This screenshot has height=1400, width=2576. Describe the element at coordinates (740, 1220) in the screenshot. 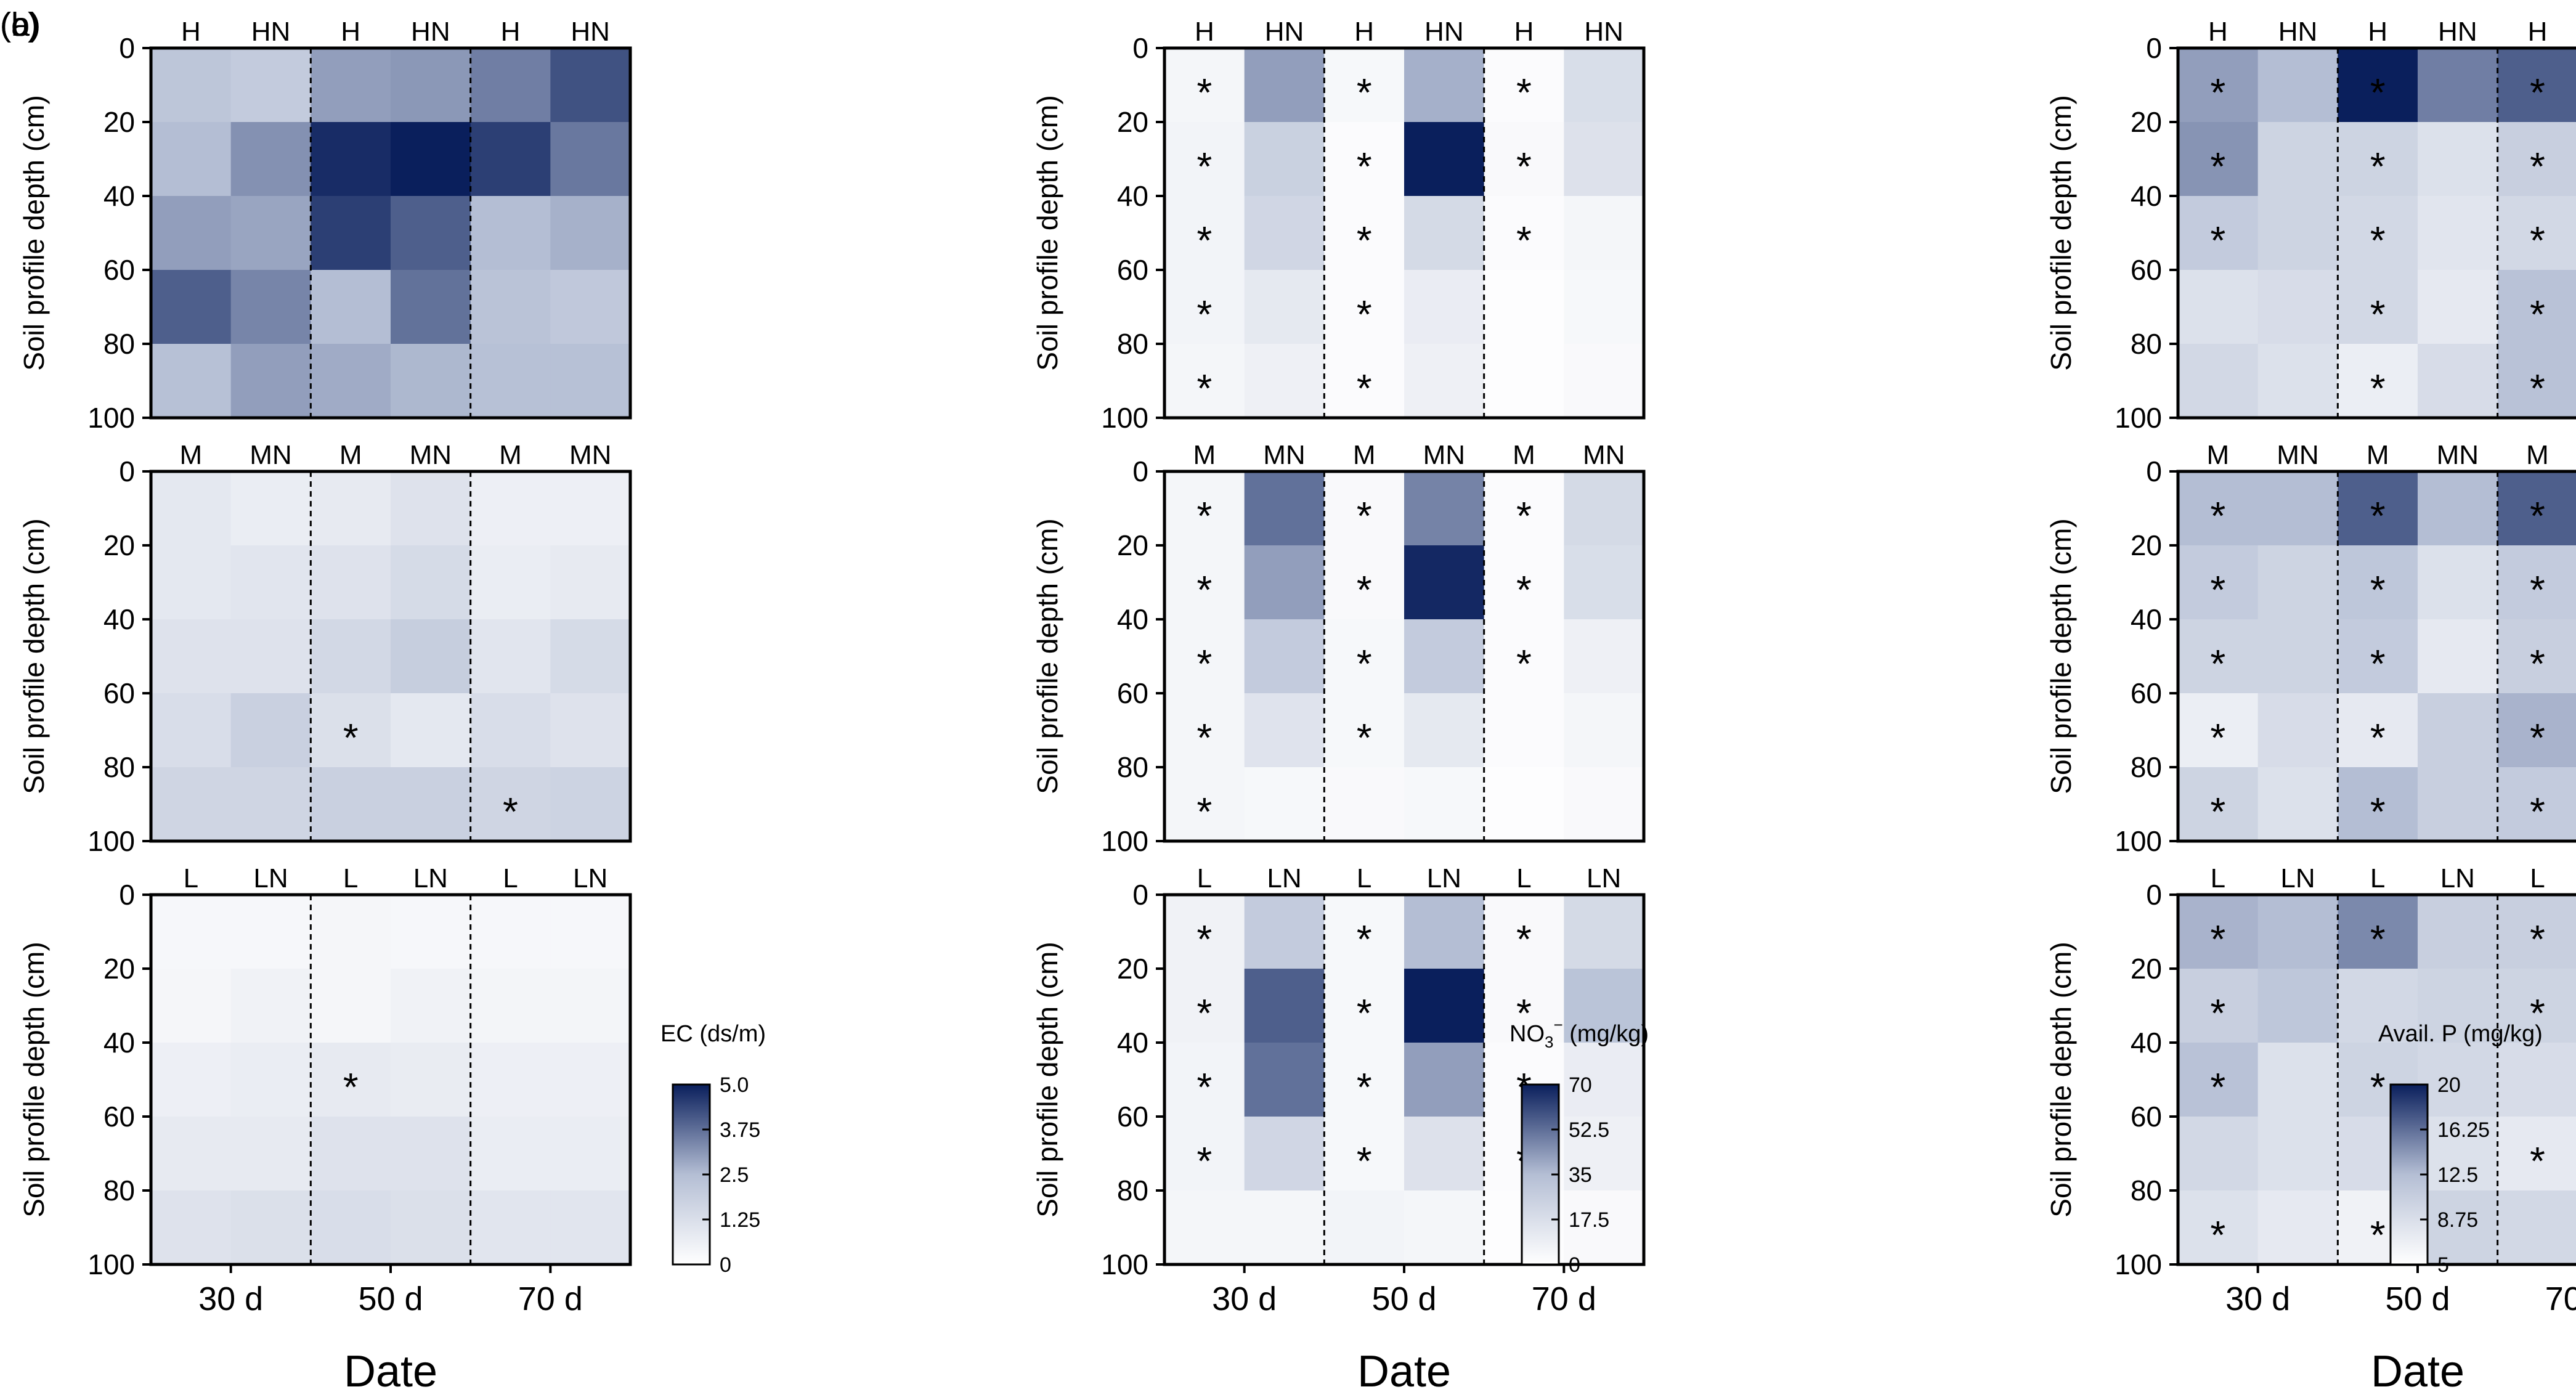

I see `colorbar-tick-label: 1.25` at that location.